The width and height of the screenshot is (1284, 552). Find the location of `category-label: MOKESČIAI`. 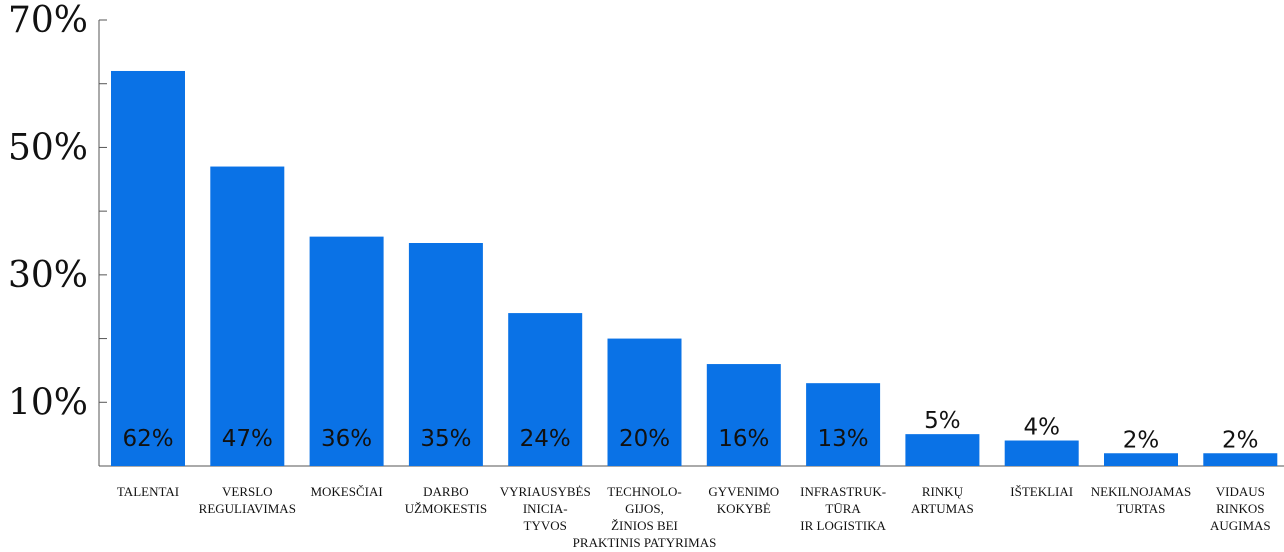

category-label: MOKESČIAI is located at coordinates (346, 491).